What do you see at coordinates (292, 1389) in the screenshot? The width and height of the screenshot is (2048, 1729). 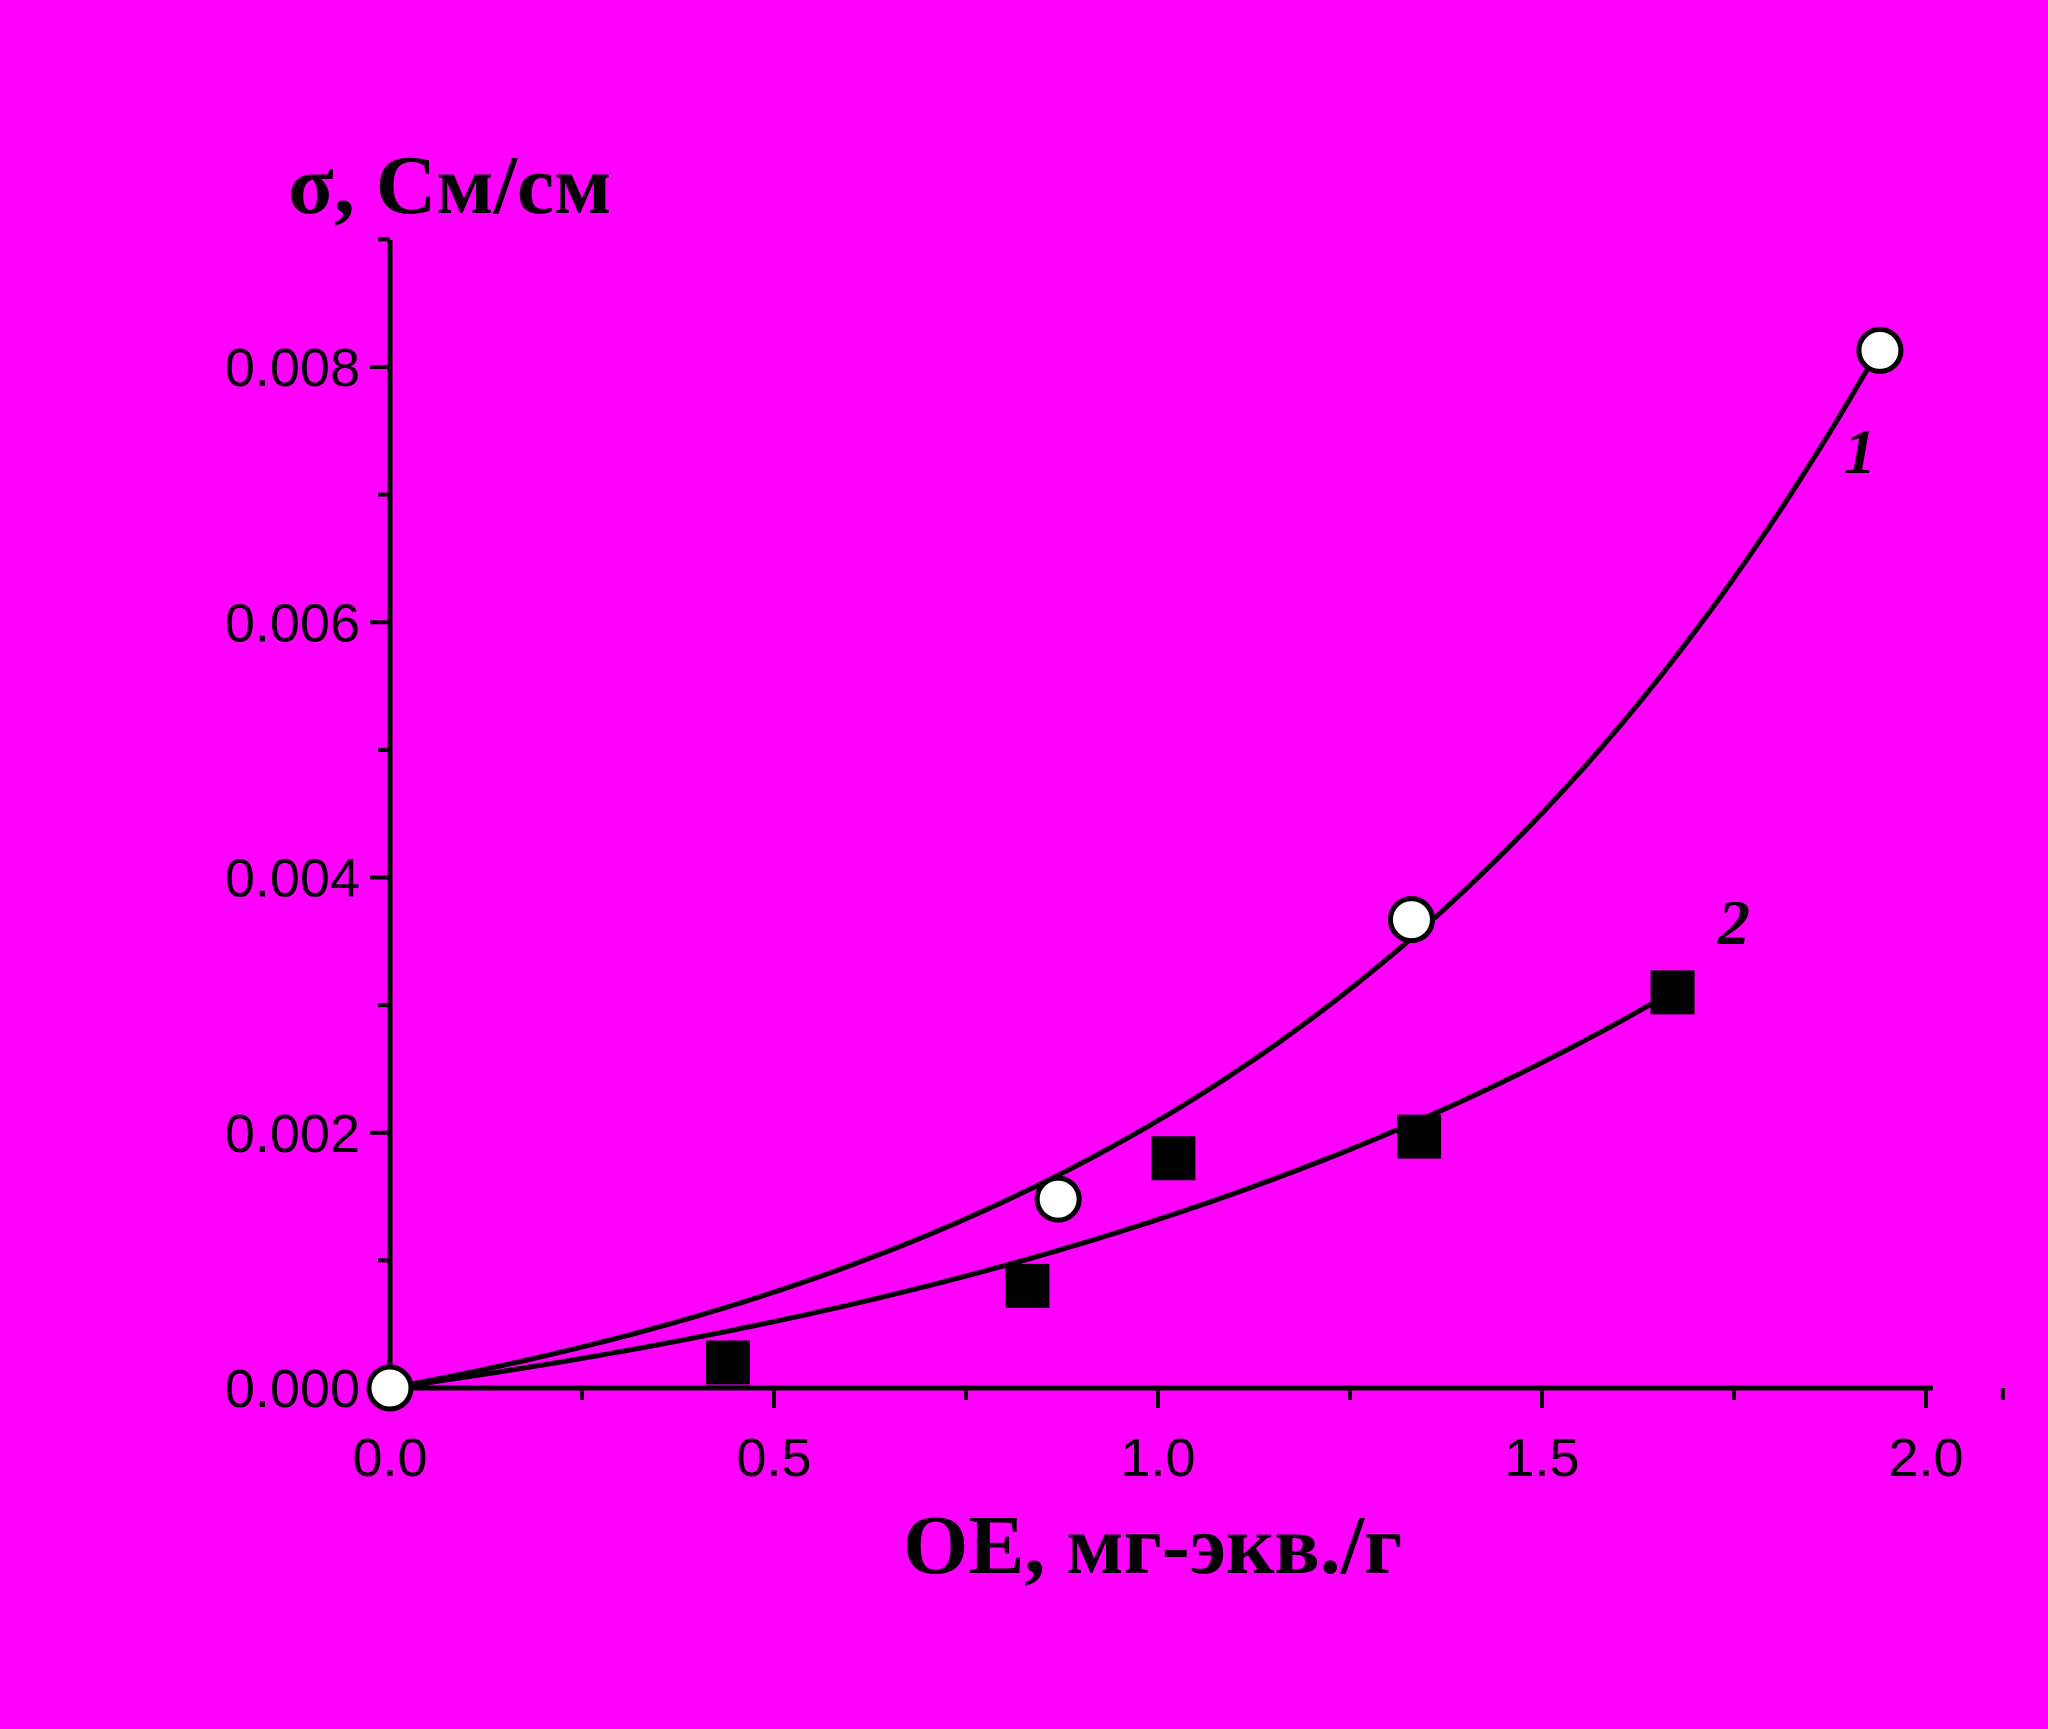 I see `y-tick-label: 0.000` at bounding box center [292, 1389].